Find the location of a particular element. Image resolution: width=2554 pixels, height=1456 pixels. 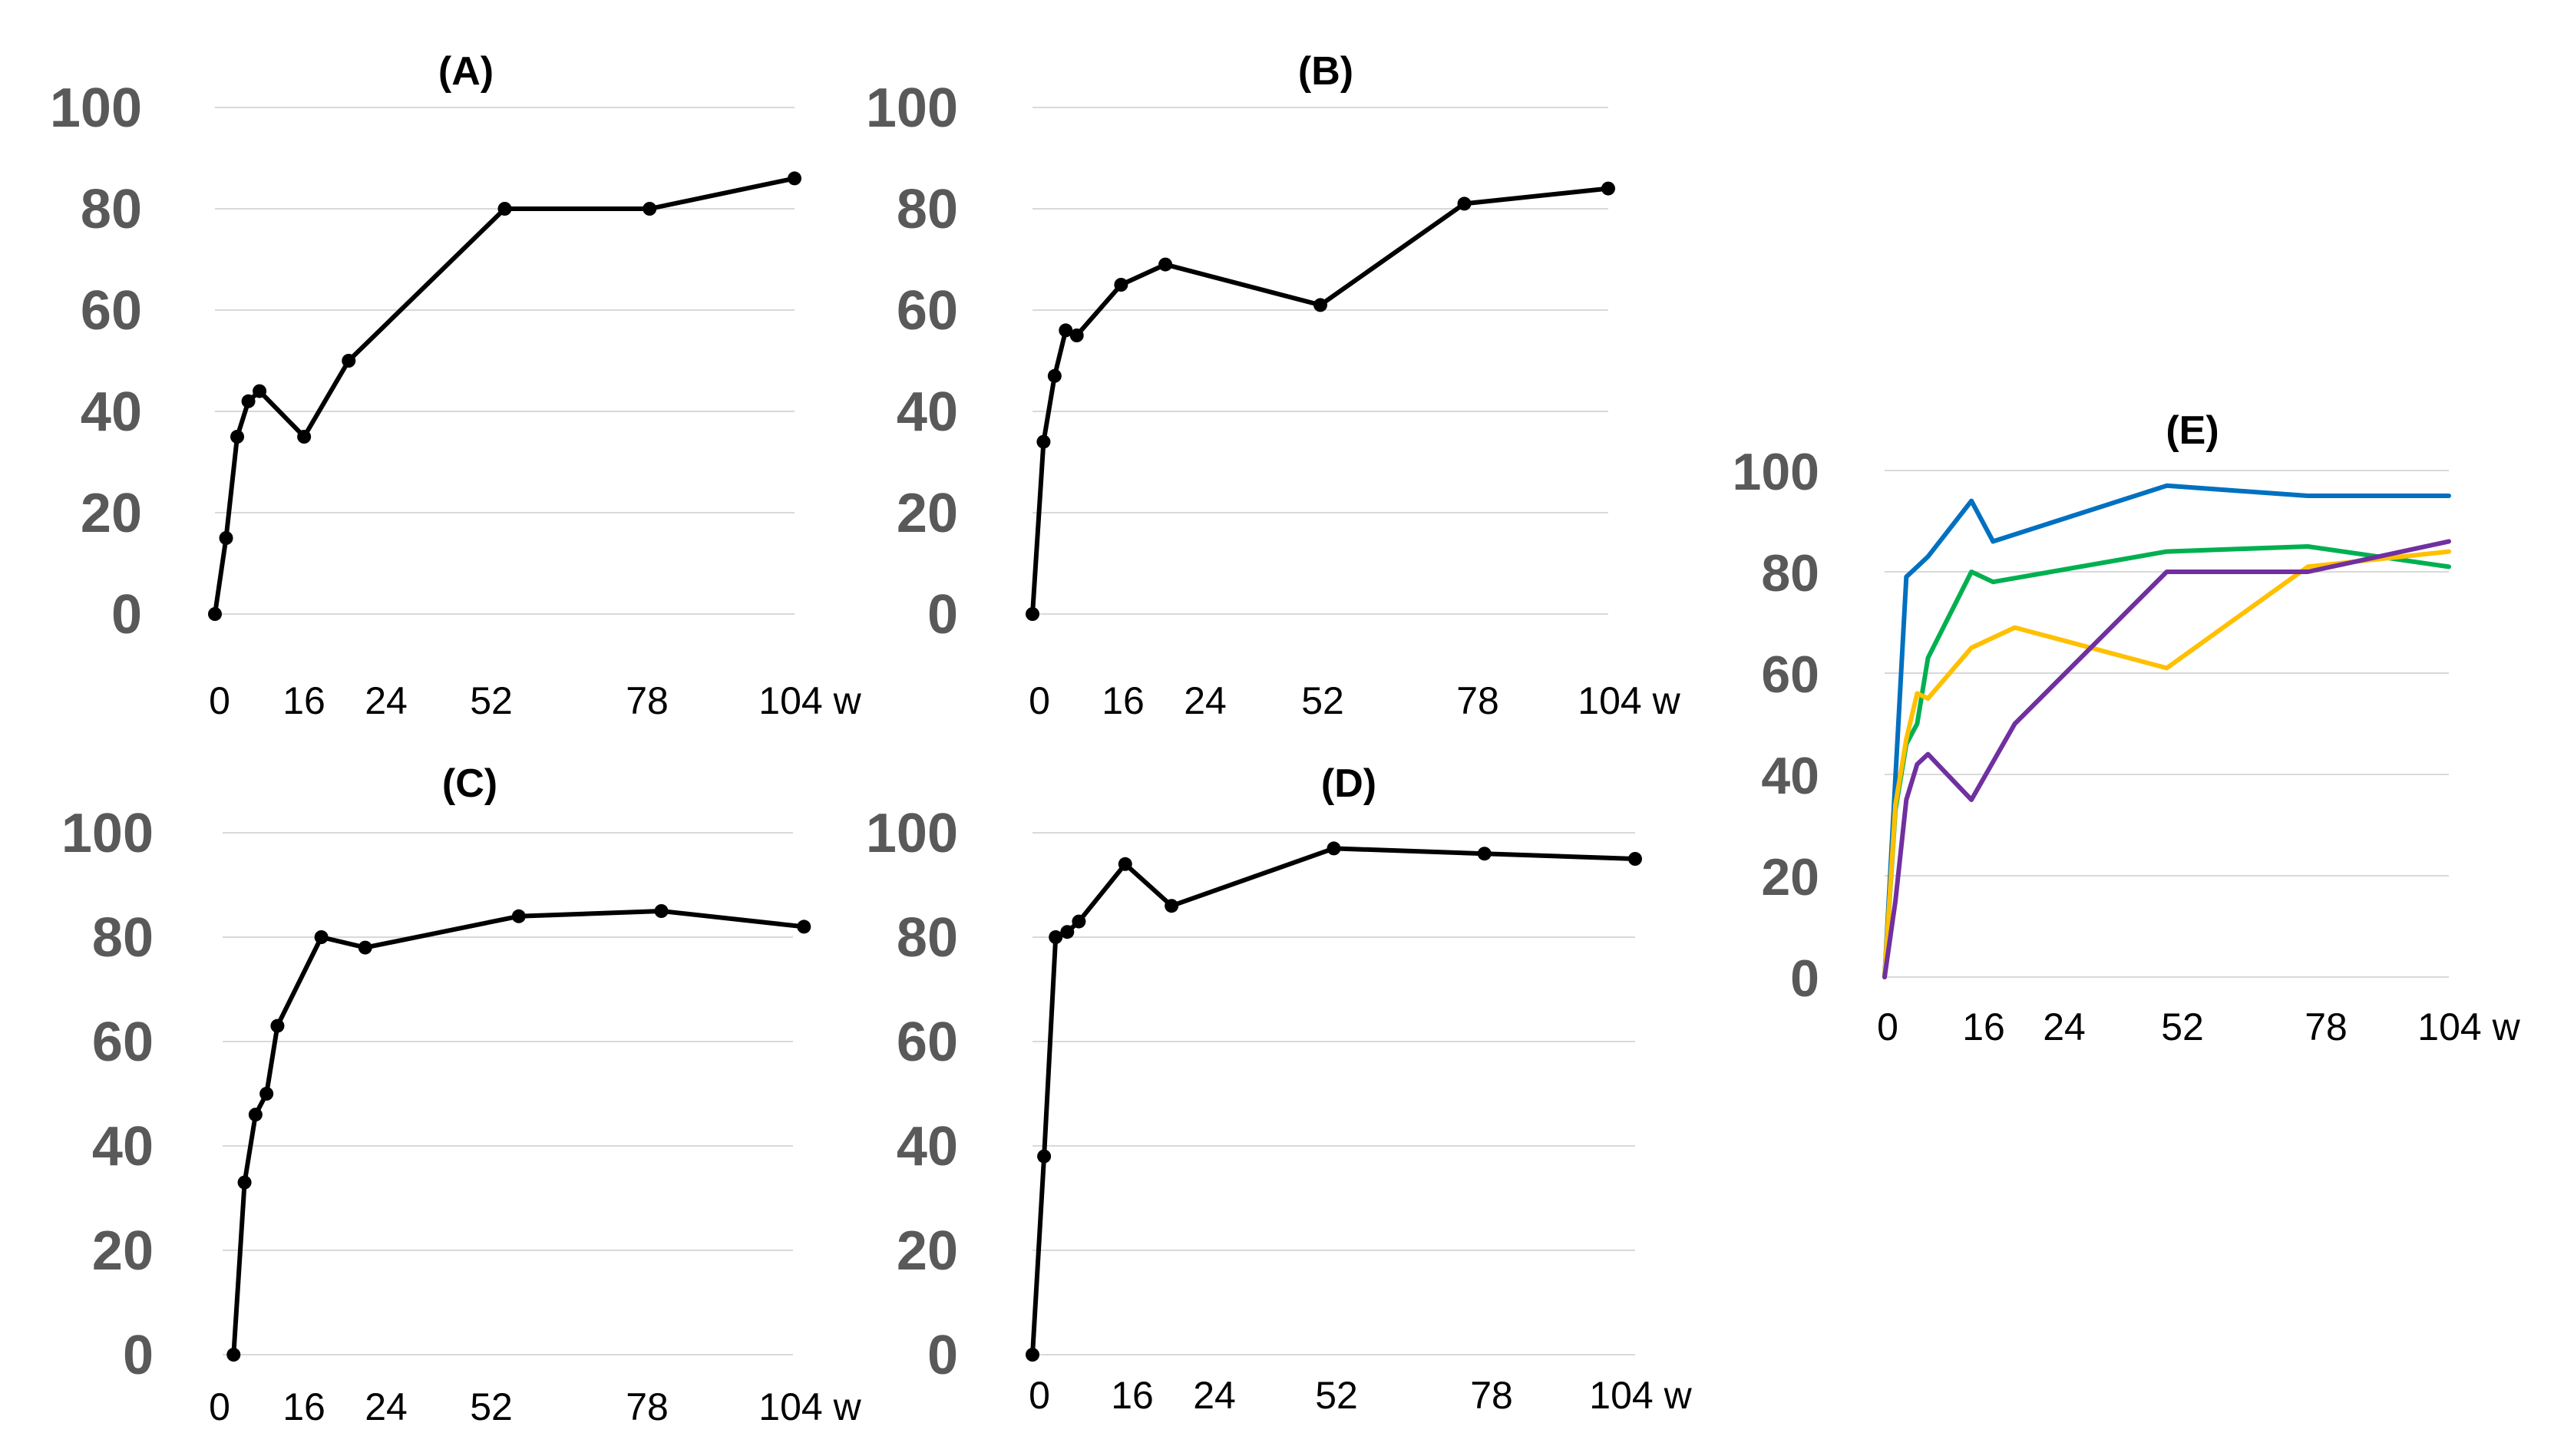

panel-title: (A) is located at coordinates (466, 71).